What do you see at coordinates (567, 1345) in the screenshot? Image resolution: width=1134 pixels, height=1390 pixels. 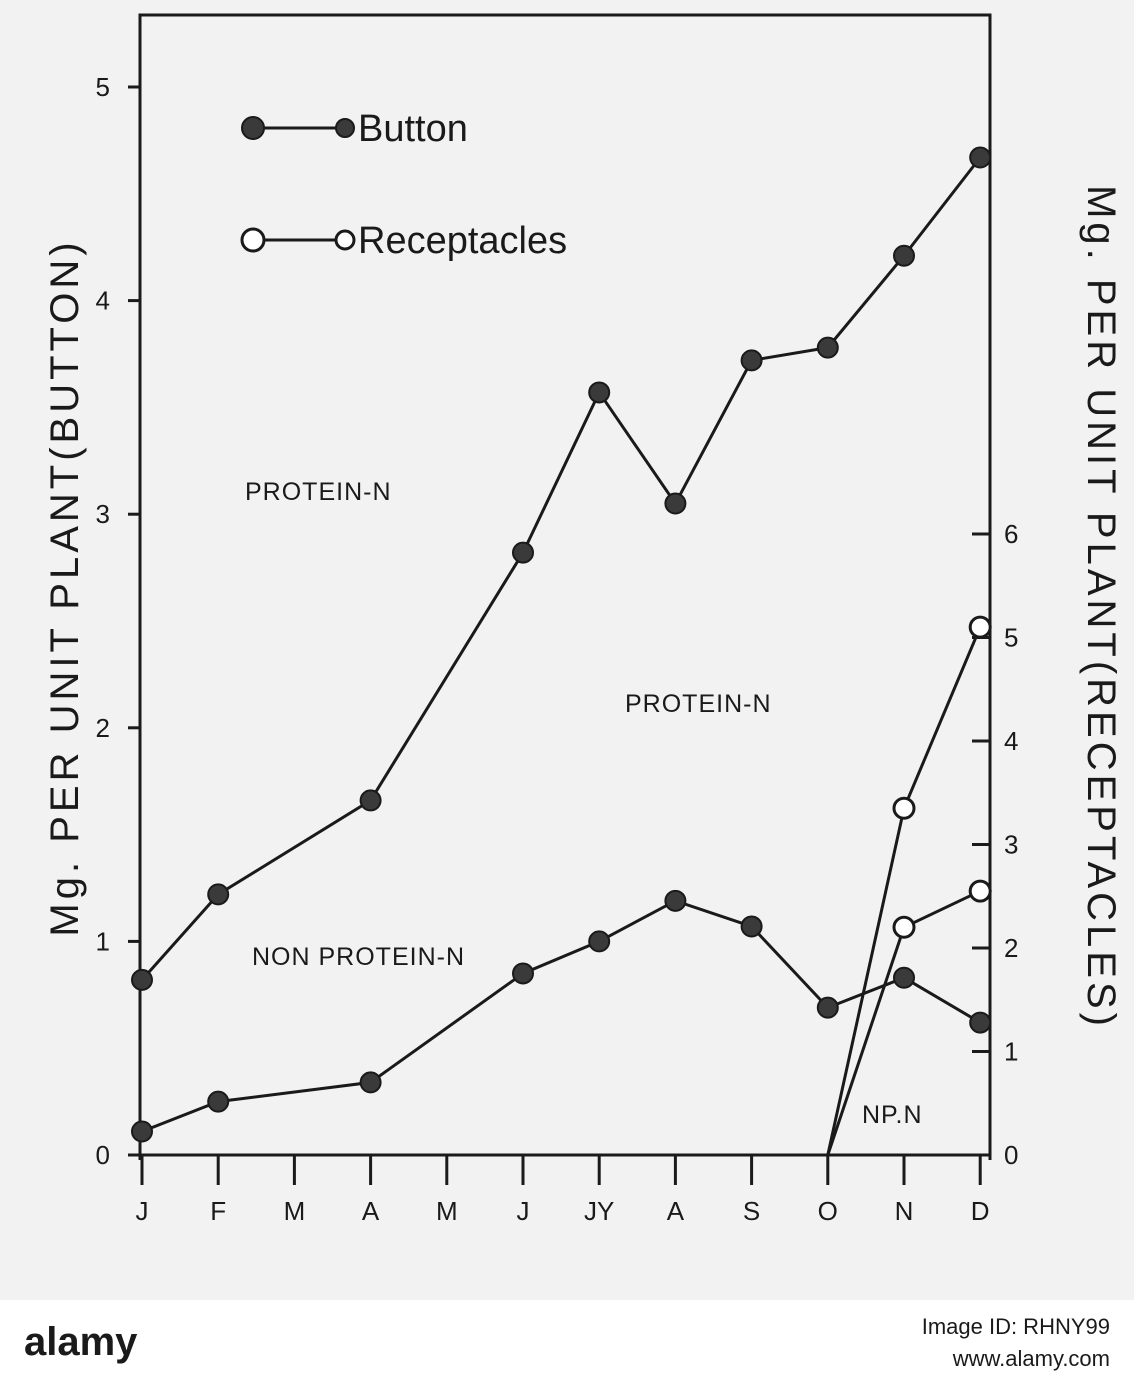 I see `footer-bar: alamy Image ID: RHNY99 www.alamy.com` at bounding box center [567, 1345].